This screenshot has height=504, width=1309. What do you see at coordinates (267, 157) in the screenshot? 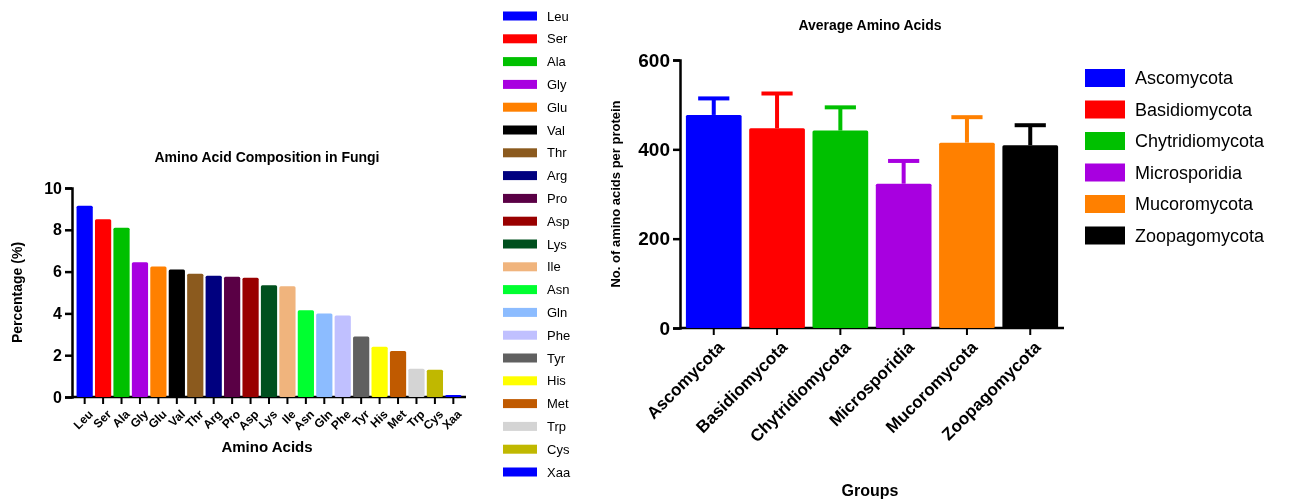
I see `chart-title: Amino Acid Composition in Fungi` at bounding box center [267, 157].